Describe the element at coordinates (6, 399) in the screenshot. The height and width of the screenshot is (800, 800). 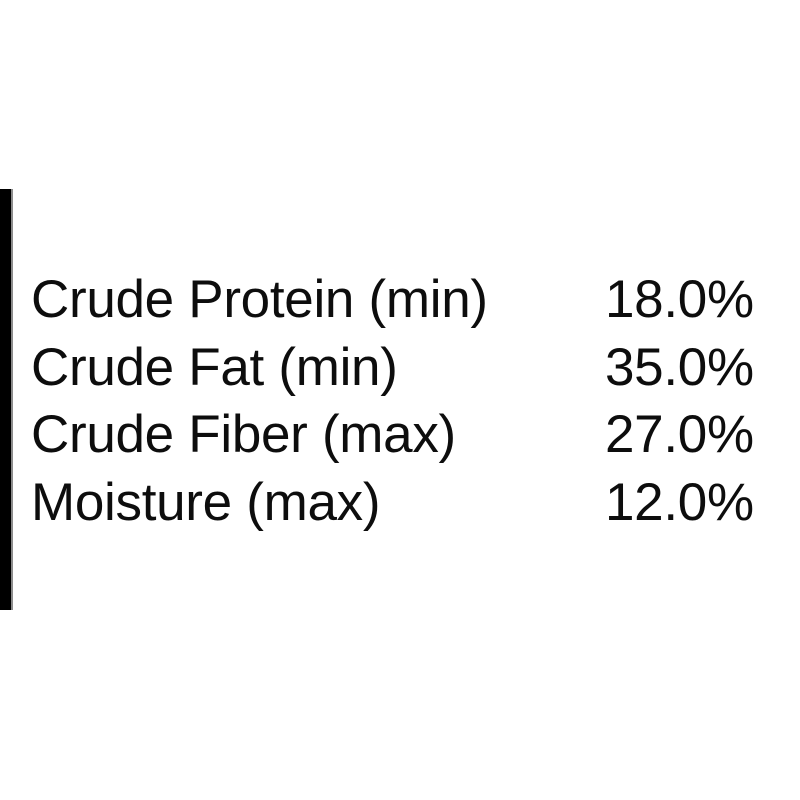
I see `label-edge-bar` at that location.